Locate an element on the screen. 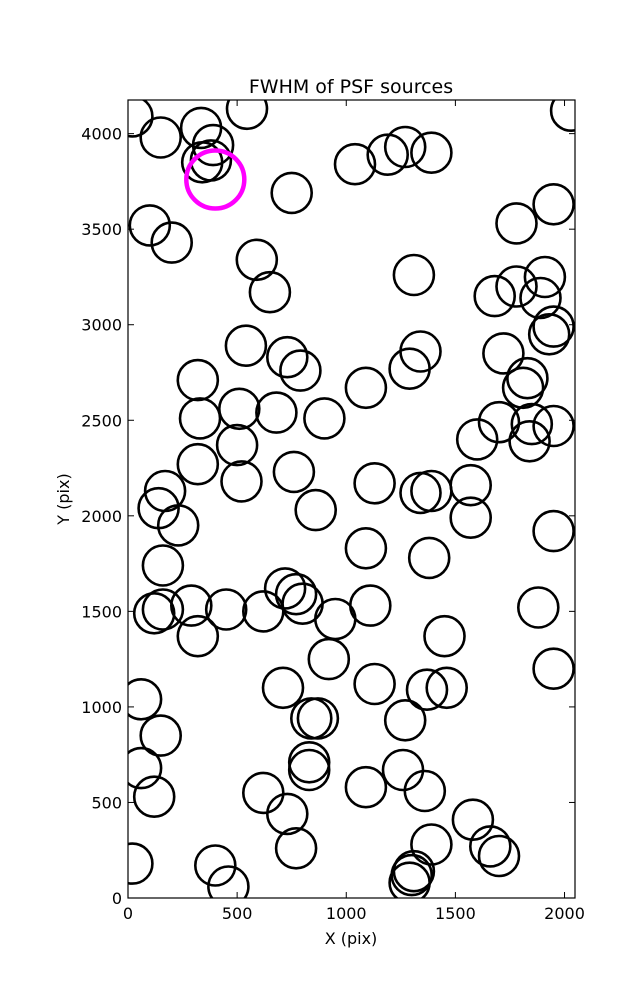 The width and height of the screenshot is (637, 1000). y-tick-label: 1500 is located at coordinates (101, 611).